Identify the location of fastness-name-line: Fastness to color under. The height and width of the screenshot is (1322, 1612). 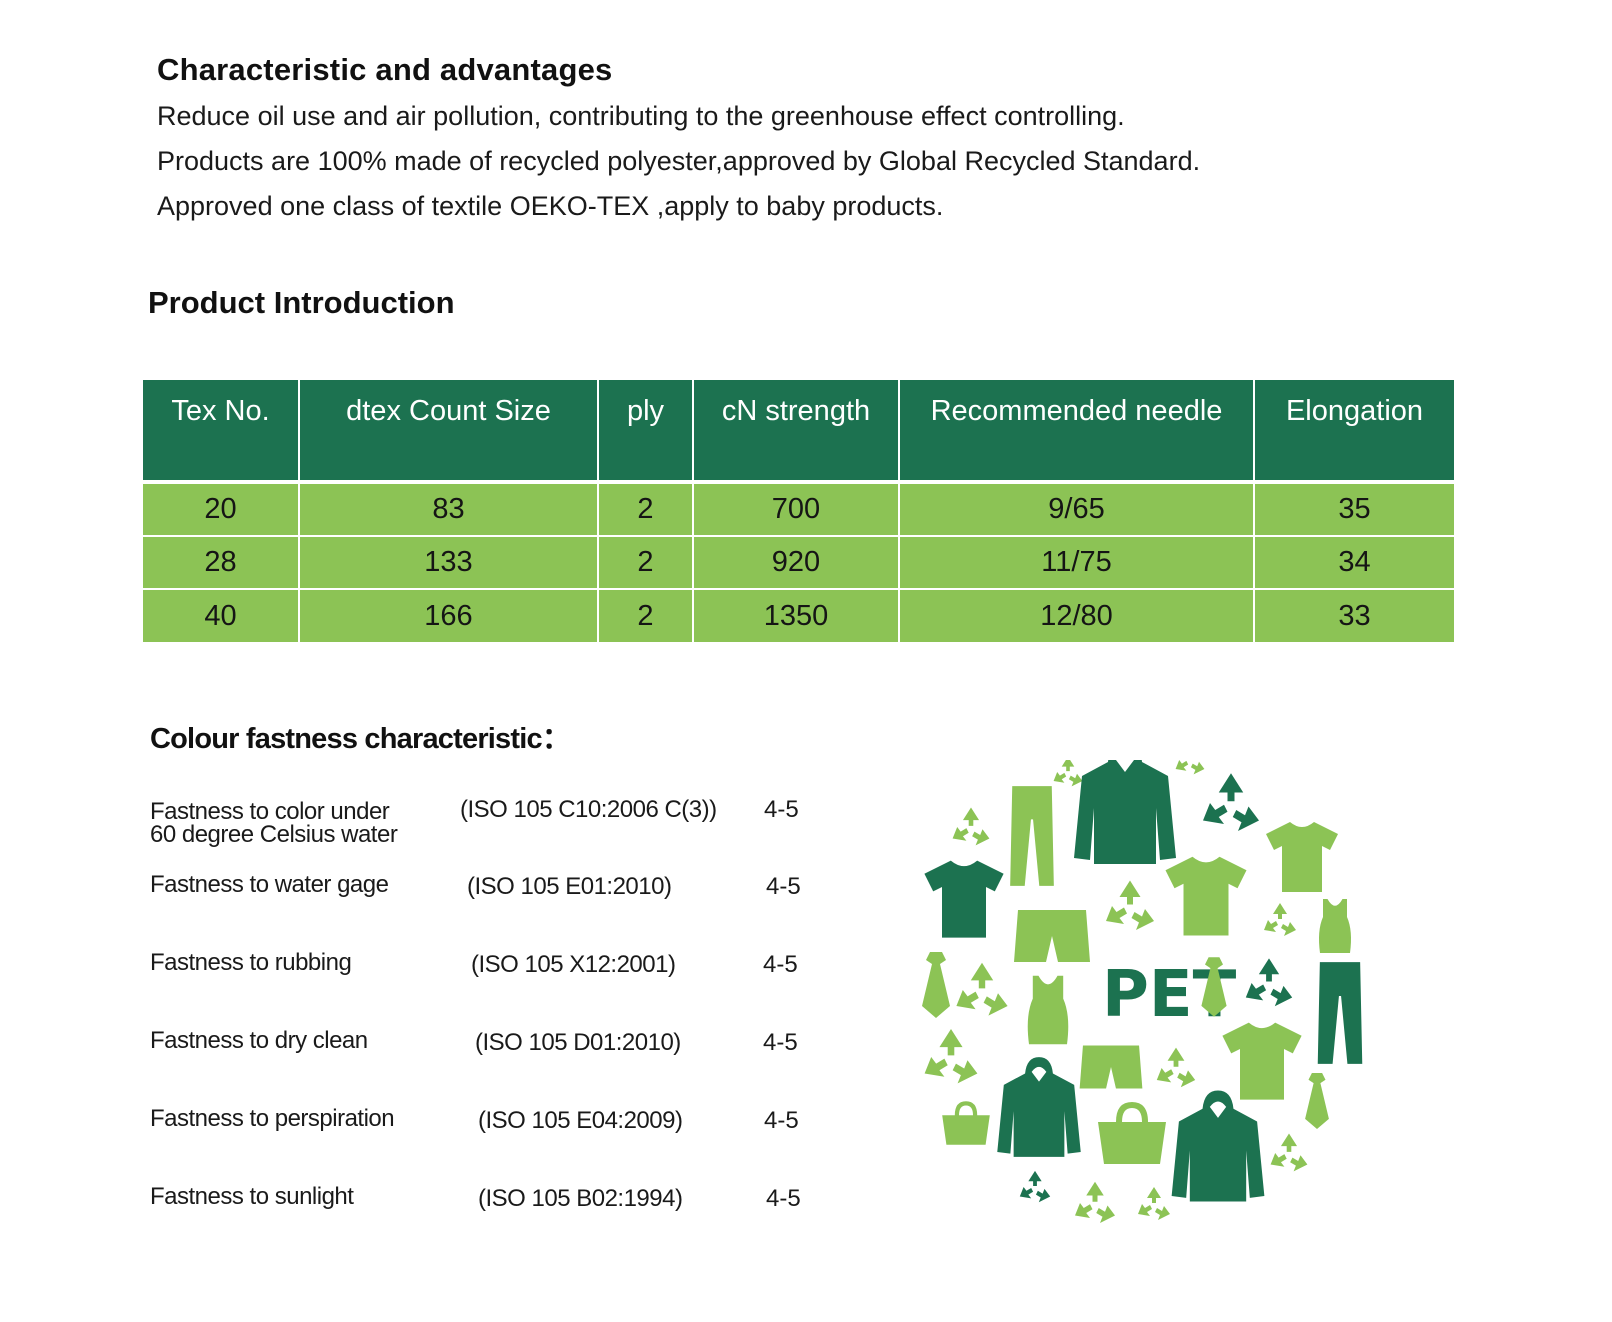
(270, 811).